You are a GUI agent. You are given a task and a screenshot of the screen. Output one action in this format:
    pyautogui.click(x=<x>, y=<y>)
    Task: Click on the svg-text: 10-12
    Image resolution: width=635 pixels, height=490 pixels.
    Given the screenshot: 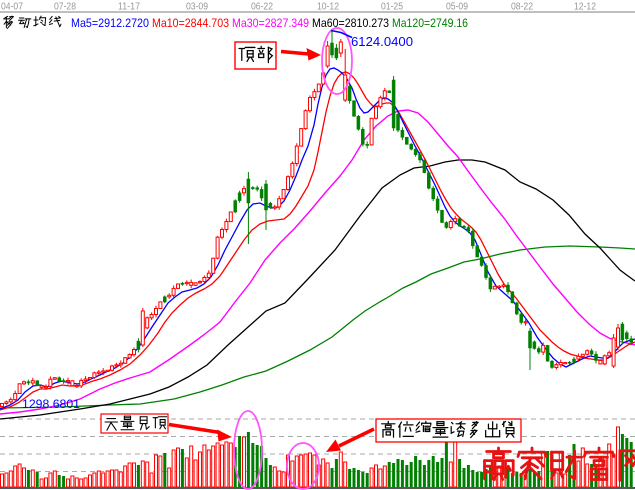 What is the action you would take?
    pyautogui.click(x=328, y=7)
    